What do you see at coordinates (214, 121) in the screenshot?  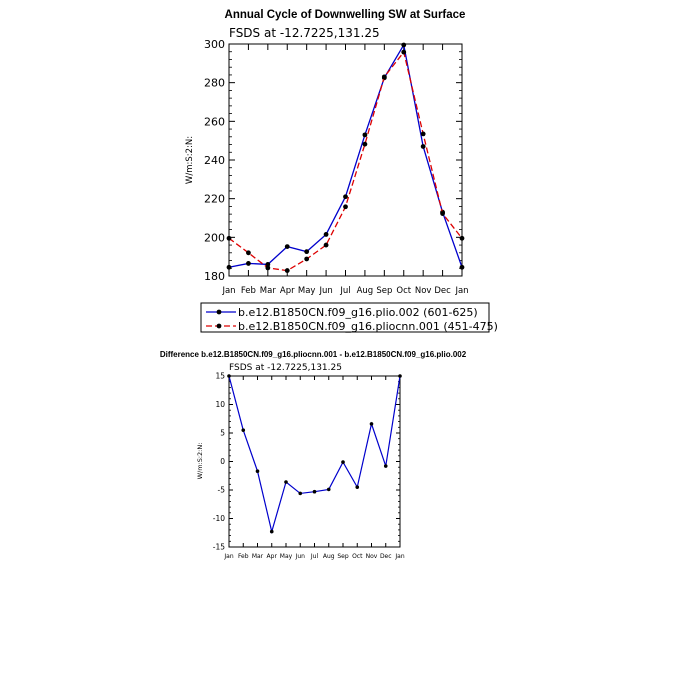 I see `y-tick-label: 260` at bounding box center [214, 121].